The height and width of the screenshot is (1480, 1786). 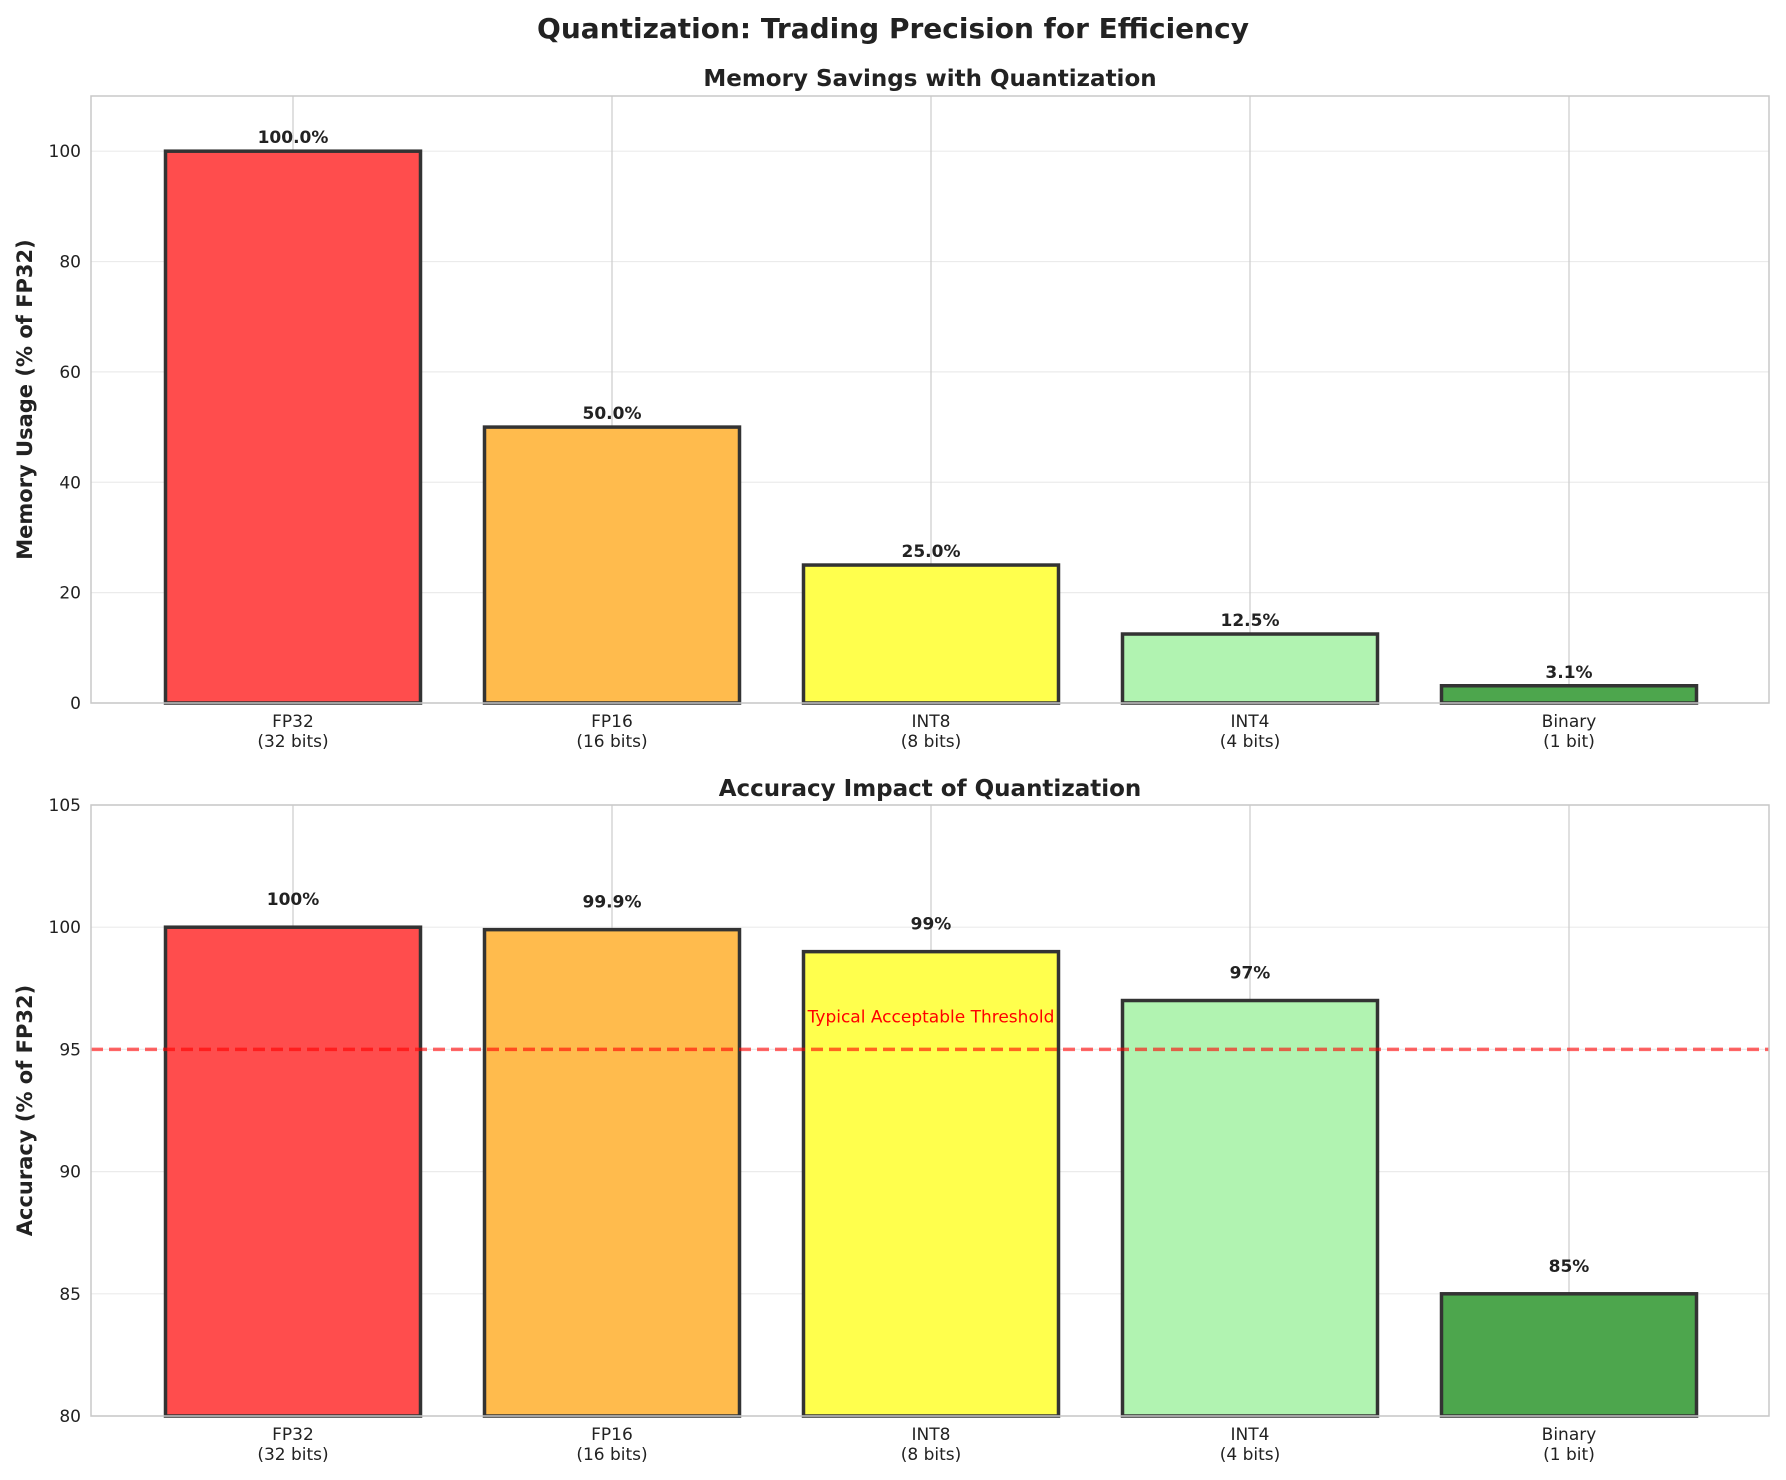 I want to click on y-tick-label: 40, so click(x=70, y=483).